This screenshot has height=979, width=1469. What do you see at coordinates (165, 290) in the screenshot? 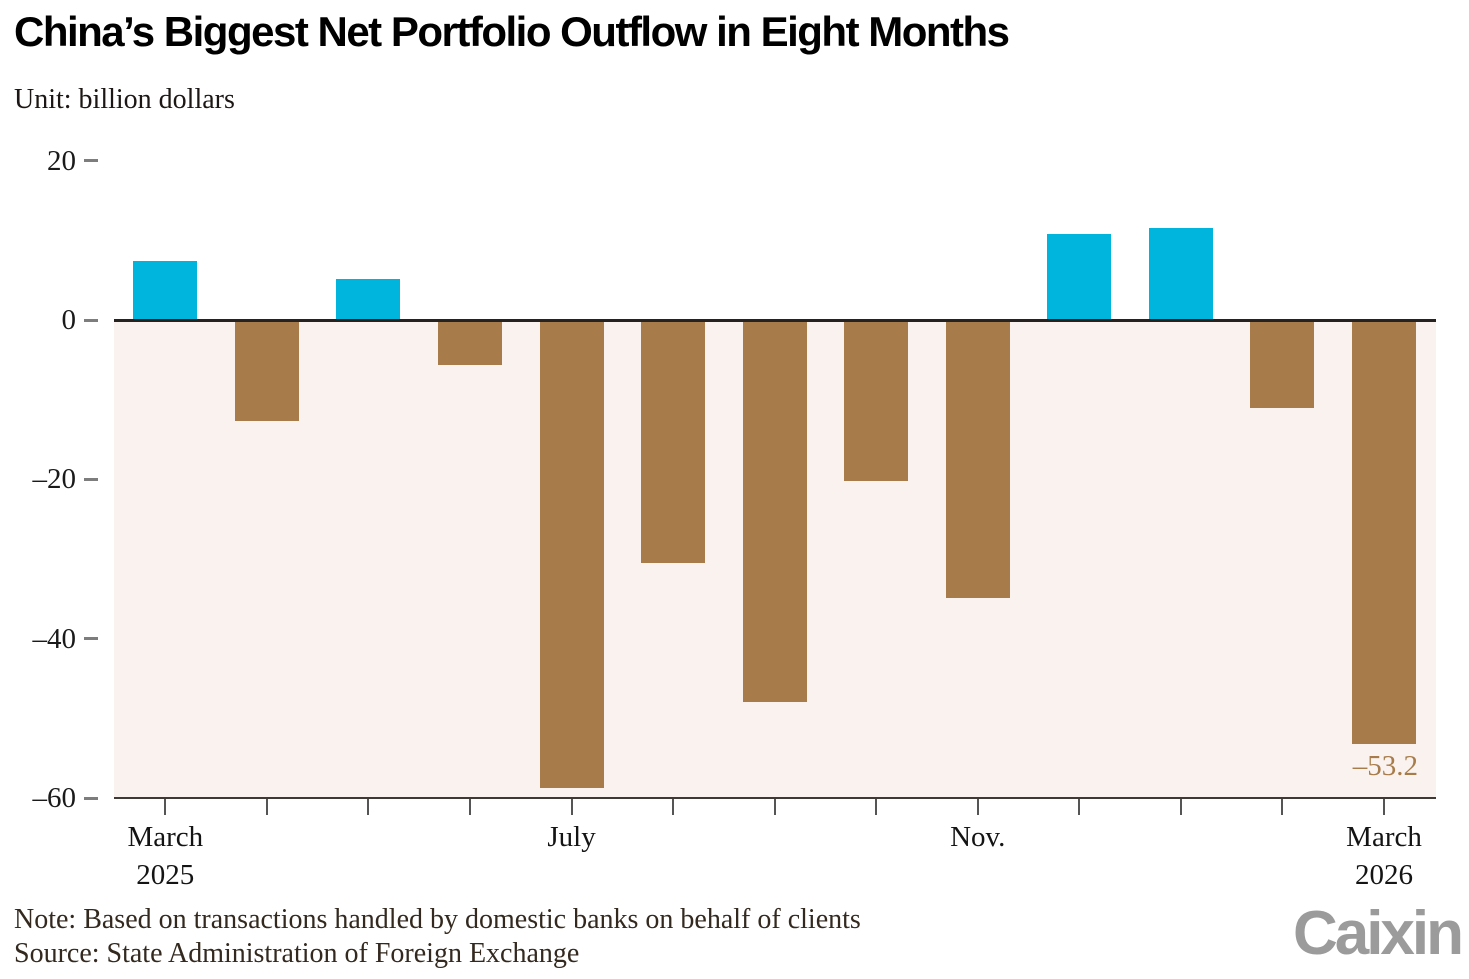
I see `bar-march-2025` at bounding box center [165, 290].